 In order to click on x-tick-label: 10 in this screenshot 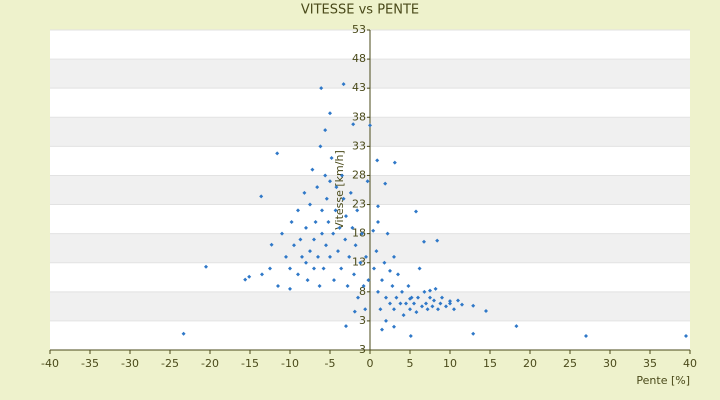, I will do `click(450, 363)`.